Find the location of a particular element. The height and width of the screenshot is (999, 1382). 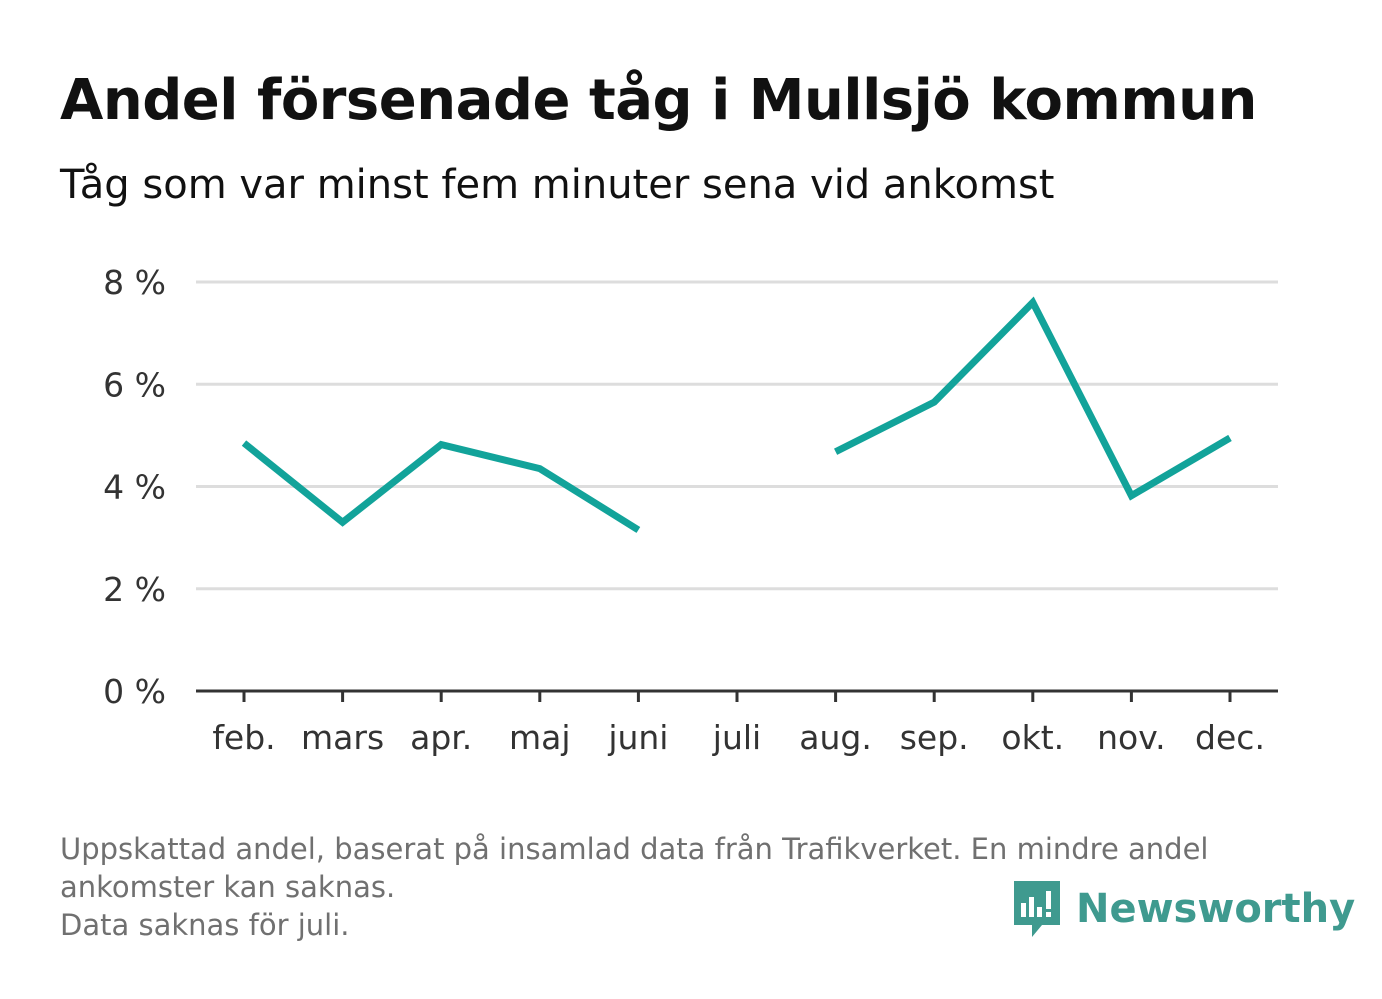

newsworthy-logo-icon is located at coordinates (1037, 909).